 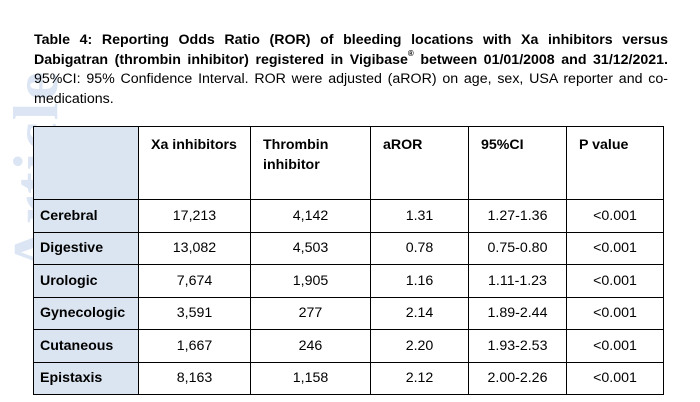 What do you see at coordinates (419, 346) in the screenshot?
I see `row-aror: 2.20` at bounding box center [419, 346].